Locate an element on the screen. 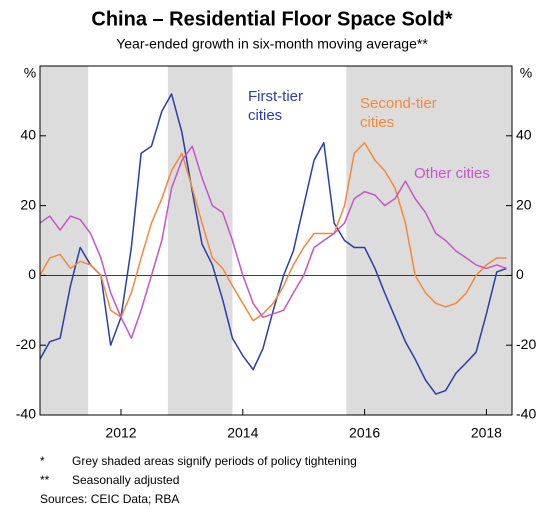 Image resolution: width=544 pixels, height=510 pixels. series-label: Other cities is located at coordinates (452, 173).